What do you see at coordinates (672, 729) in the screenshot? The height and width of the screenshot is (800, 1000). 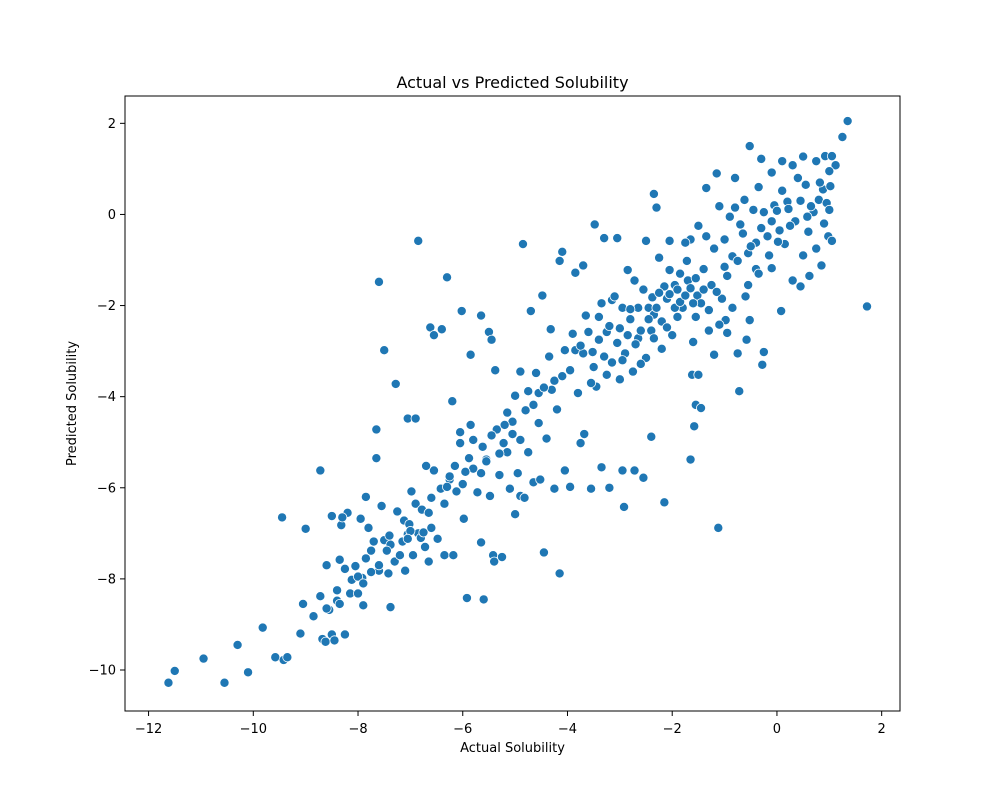 I see `x-tick-label: −2` at bounding box center [672, 729].